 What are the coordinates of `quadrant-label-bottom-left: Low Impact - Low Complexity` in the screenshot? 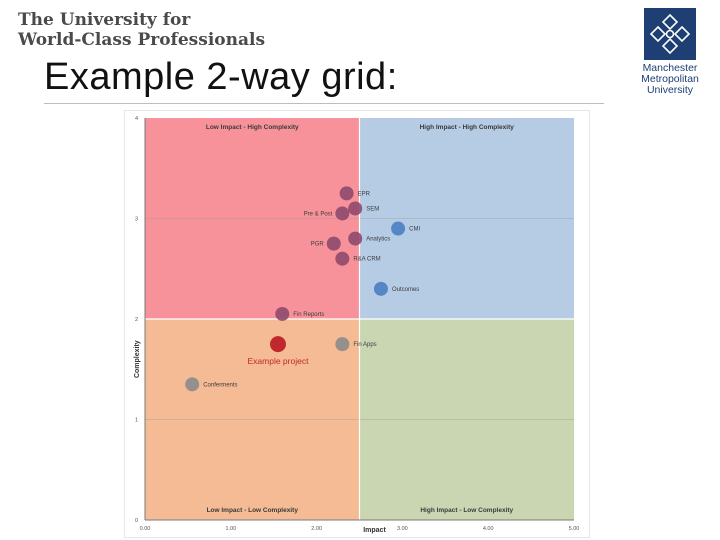 It's located at (253, 510).